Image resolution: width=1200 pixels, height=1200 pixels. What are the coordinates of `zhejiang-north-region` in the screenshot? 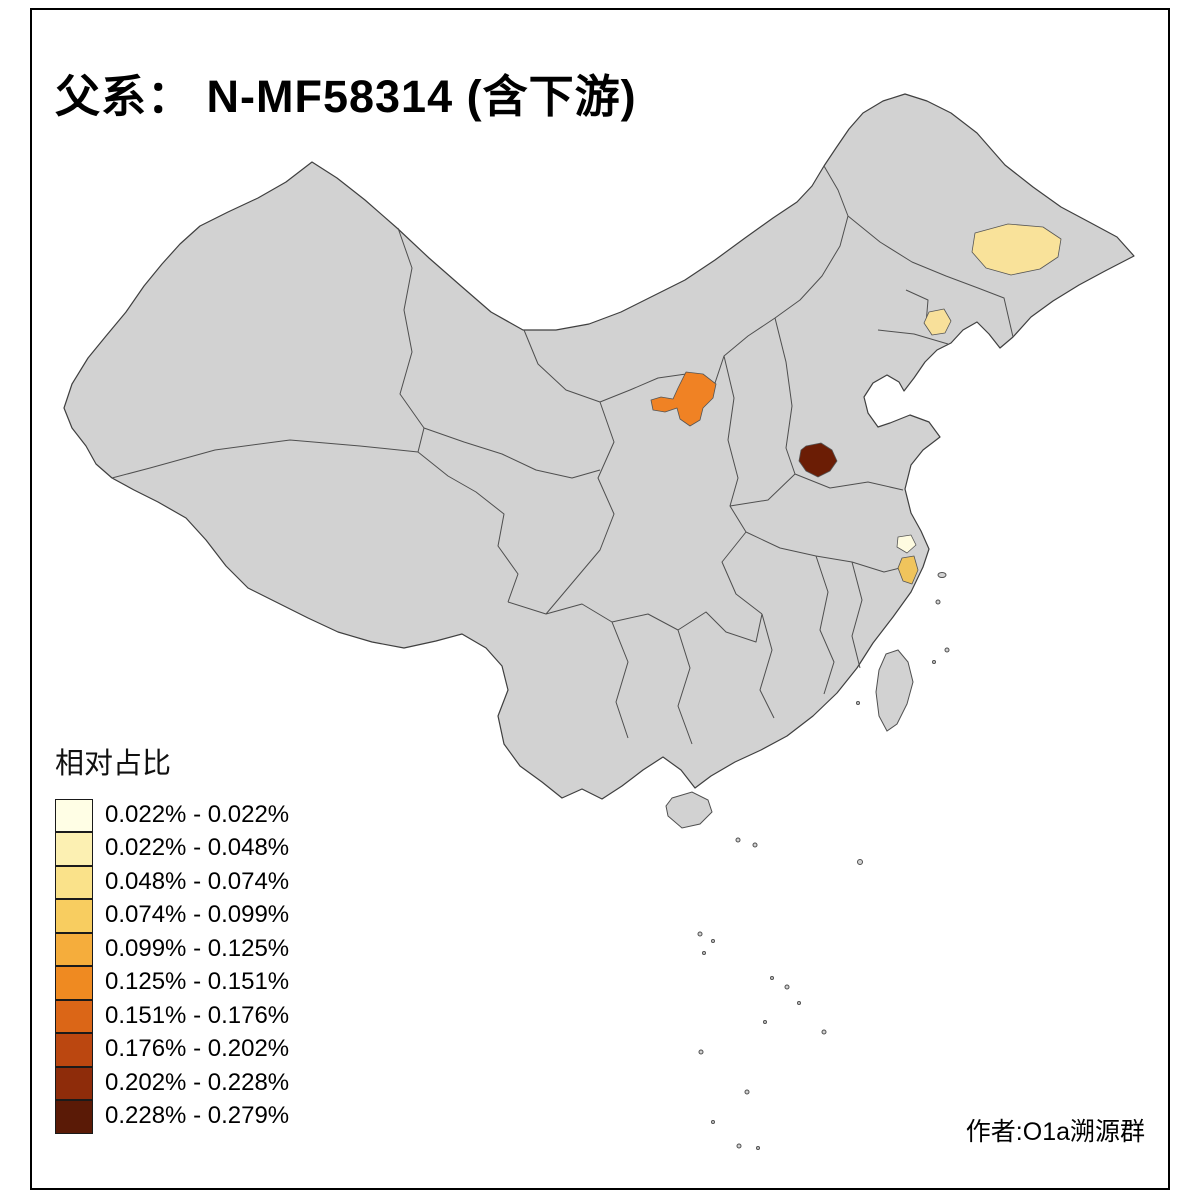 It's located at (908, 570).